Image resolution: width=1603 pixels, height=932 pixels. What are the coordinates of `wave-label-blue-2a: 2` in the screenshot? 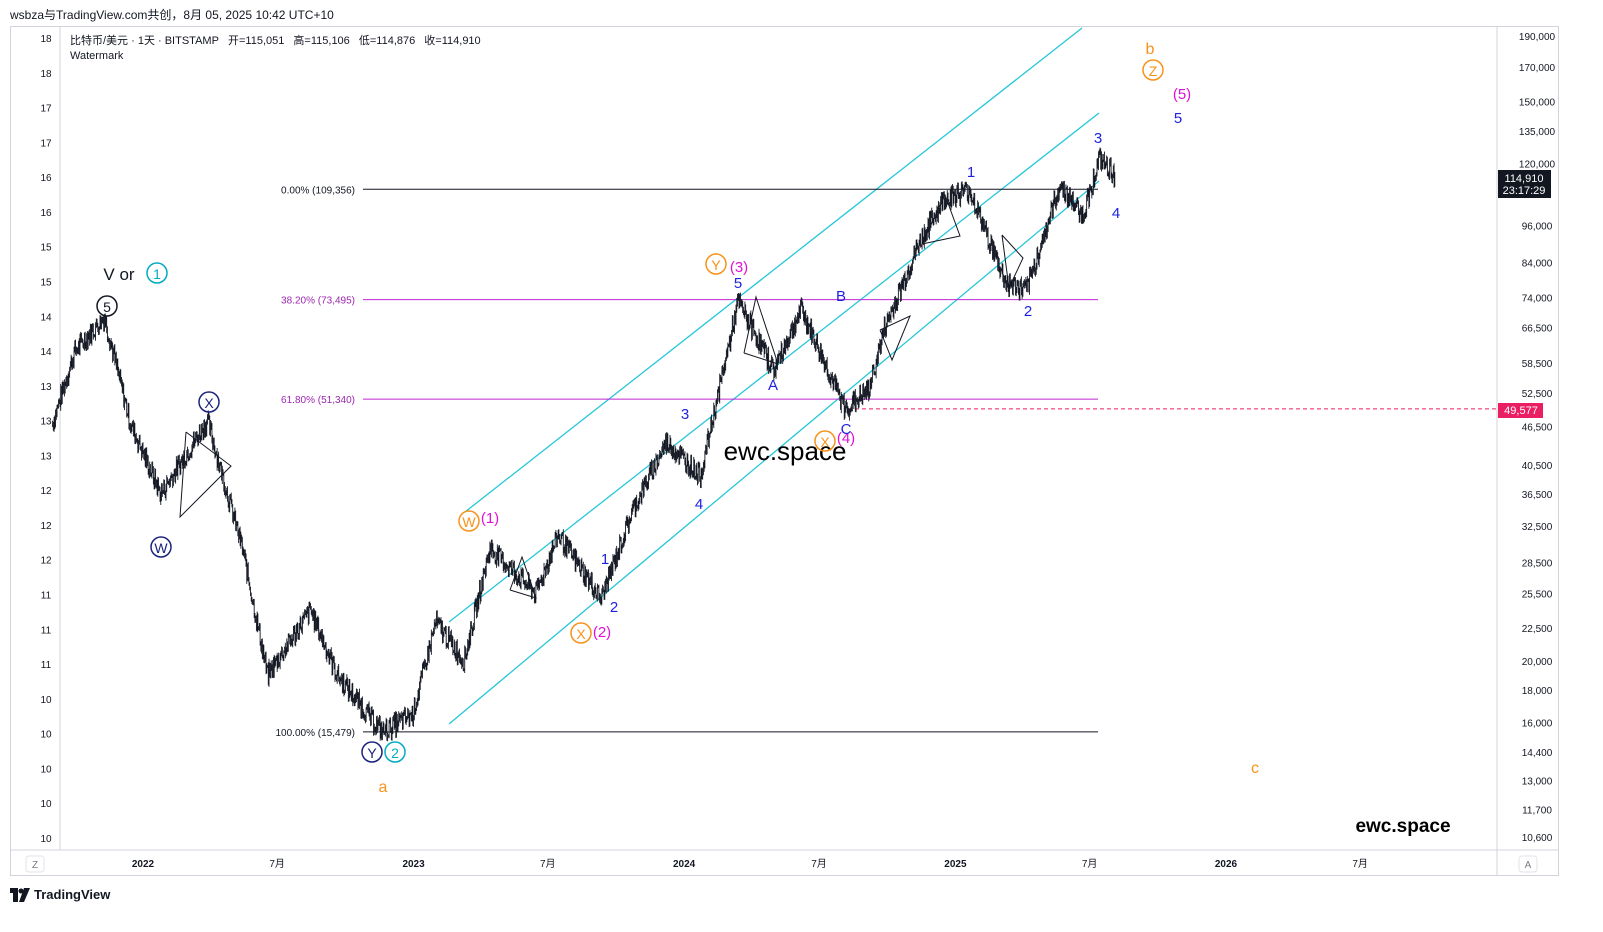 It's located at (614, 607).